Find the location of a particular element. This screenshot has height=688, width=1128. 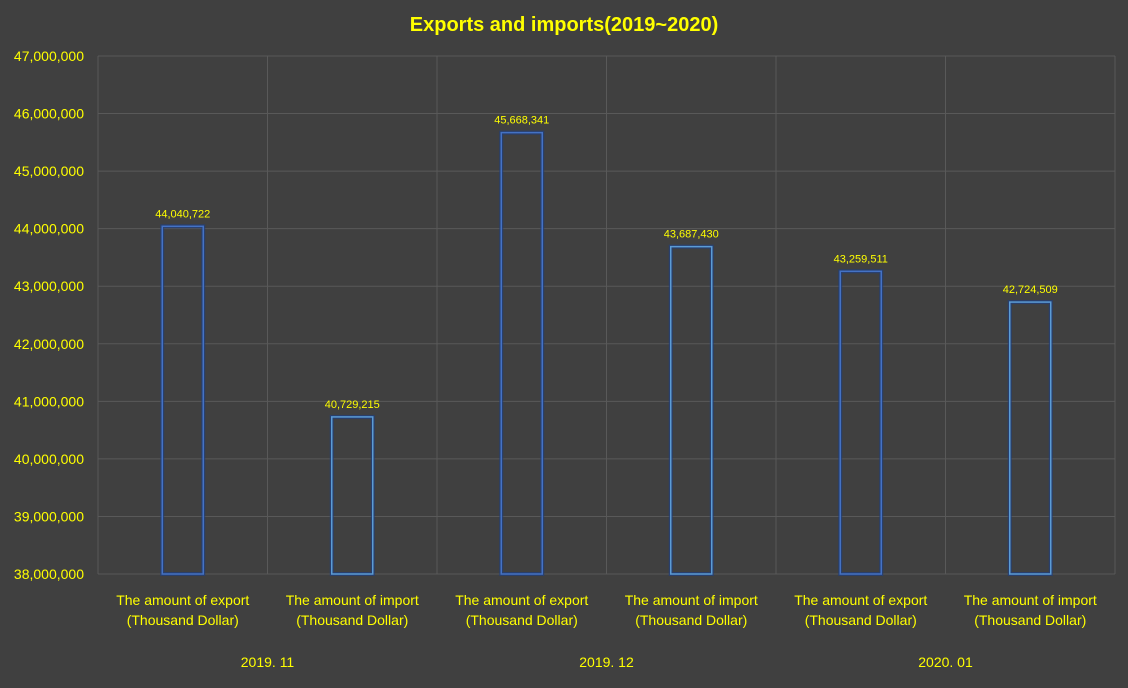

y-tick-label: 45,000,000 is located at coordinates (49, 171).